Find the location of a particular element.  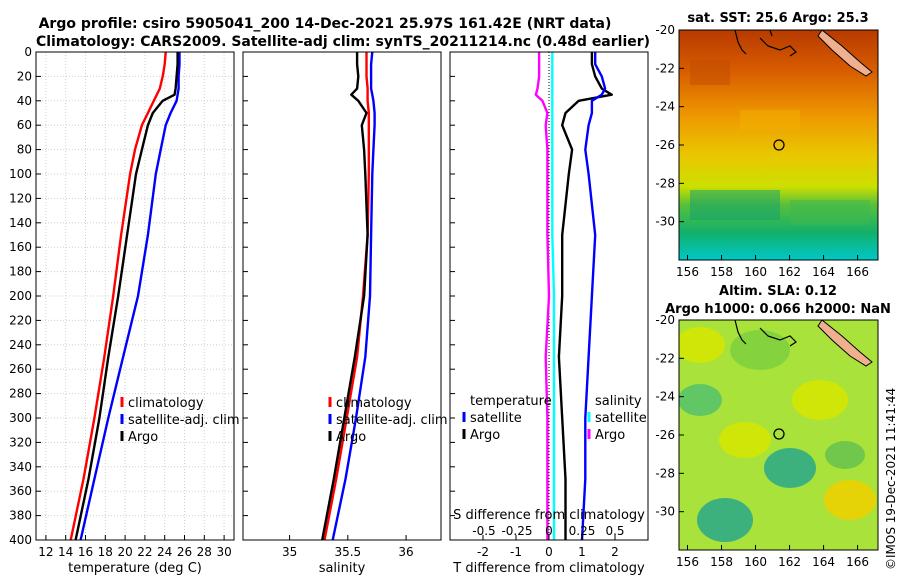

lon-tick-label: 160 is located at coordinates (755, 272).